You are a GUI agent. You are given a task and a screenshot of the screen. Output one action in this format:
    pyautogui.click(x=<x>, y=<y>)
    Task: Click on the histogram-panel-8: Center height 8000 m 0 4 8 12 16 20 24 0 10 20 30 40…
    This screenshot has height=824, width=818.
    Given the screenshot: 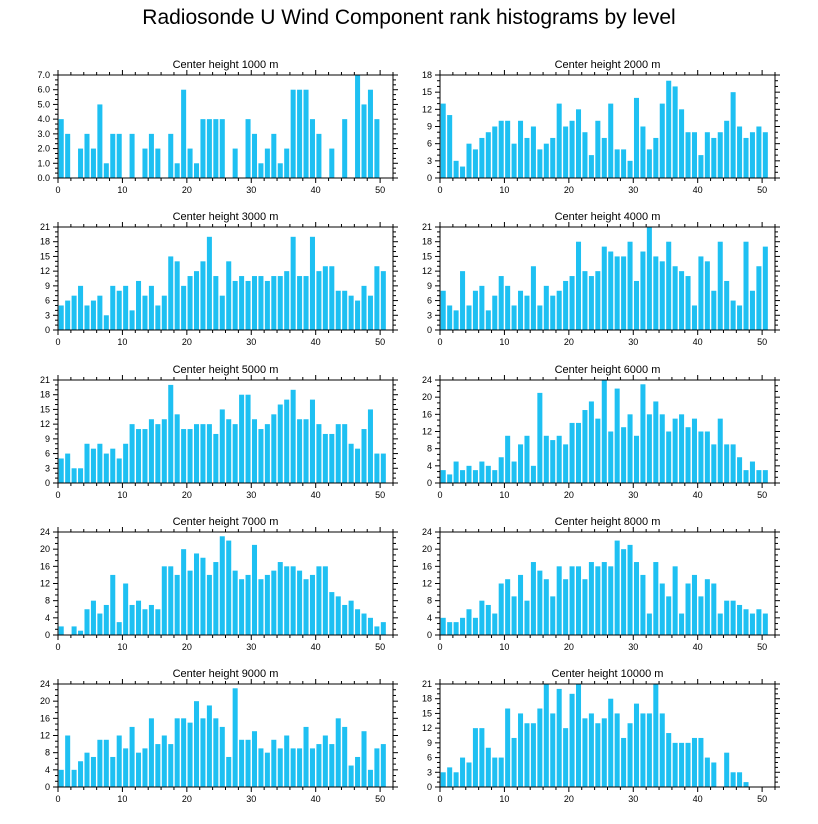 What is the action you would take?
    pyautogui.click(x=601, y=584)
    